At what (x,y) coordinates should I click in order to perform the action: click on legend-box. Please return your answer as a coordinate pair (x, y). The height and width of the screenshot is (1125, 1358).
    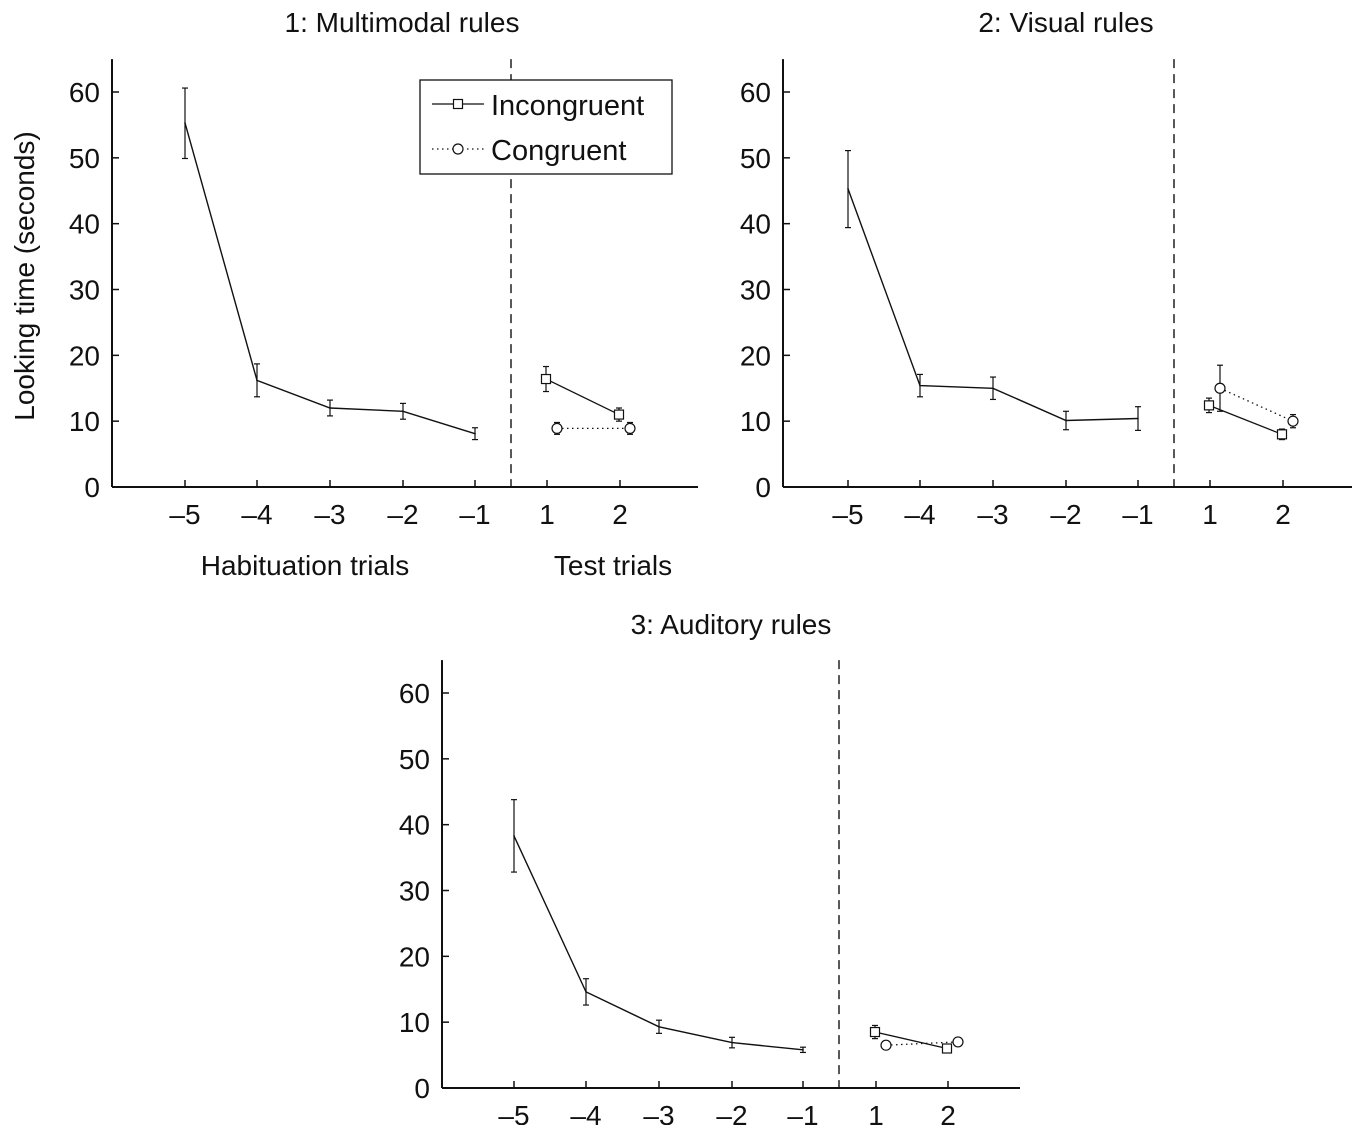
    Looking at the image, I should click on (546, 127).